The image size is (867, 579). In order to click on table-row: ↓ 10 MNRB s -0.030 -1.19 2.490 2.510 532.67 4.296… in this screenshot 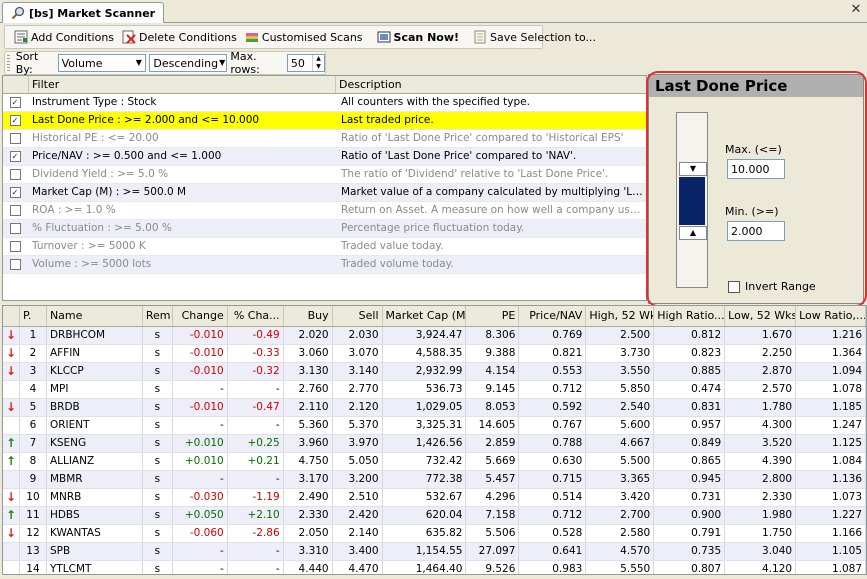, I will do `click(434, 498)`.